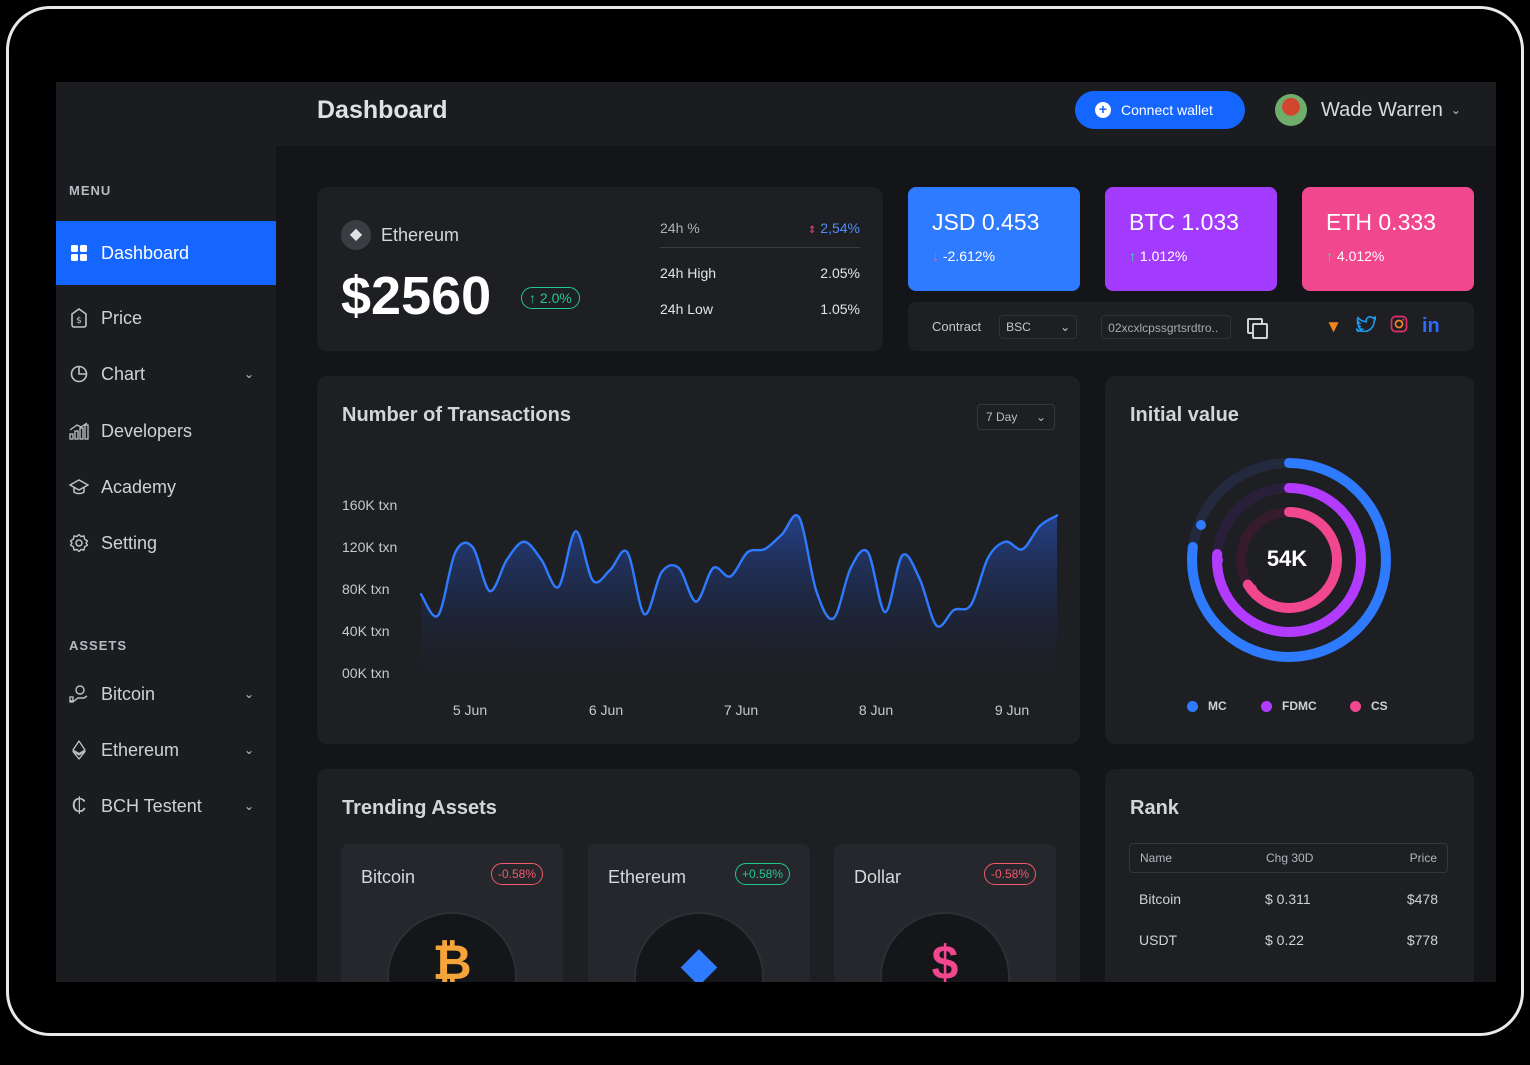 This screenshot has width=1530, height=1065. What do you see at coordinates (1266, 706) in the screenshot?
I see `legend-dot` at bounding box center [1266, 706].